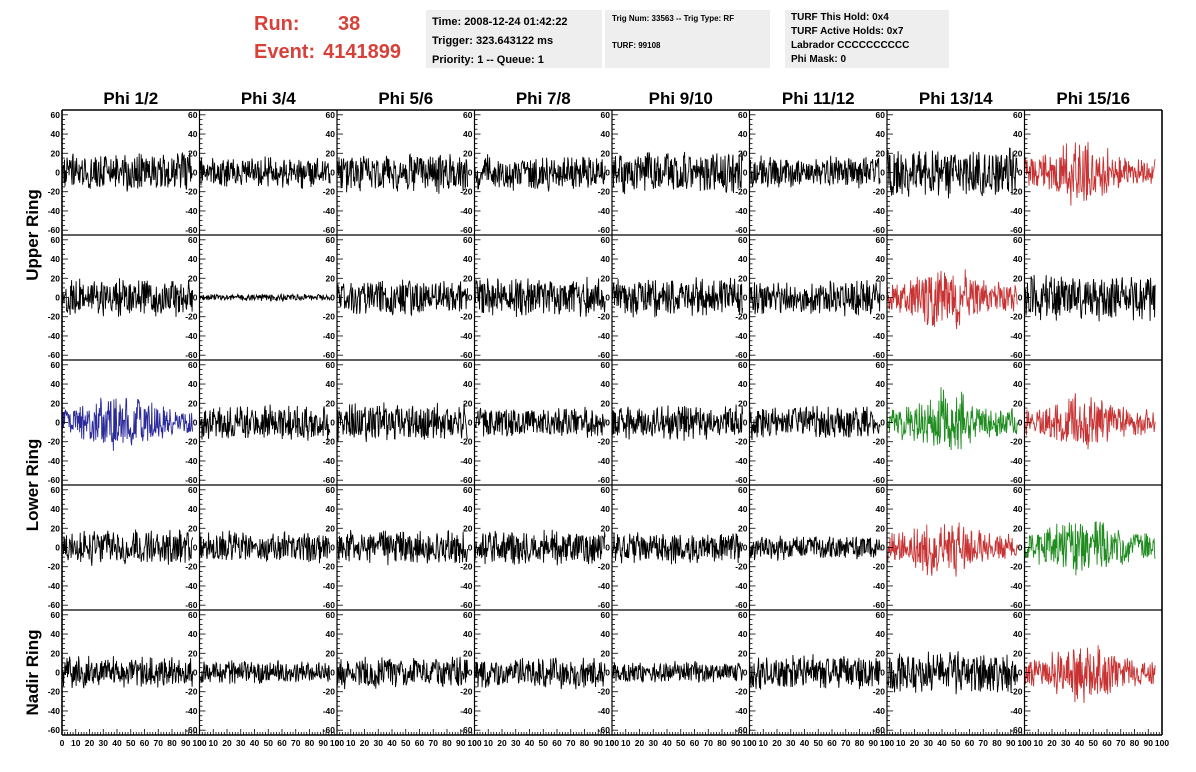 This screenshot has height=772, width=1196. Describe the element at coordinates (277, 24) in the screenshot. I see `run-label: Run:` at that location.